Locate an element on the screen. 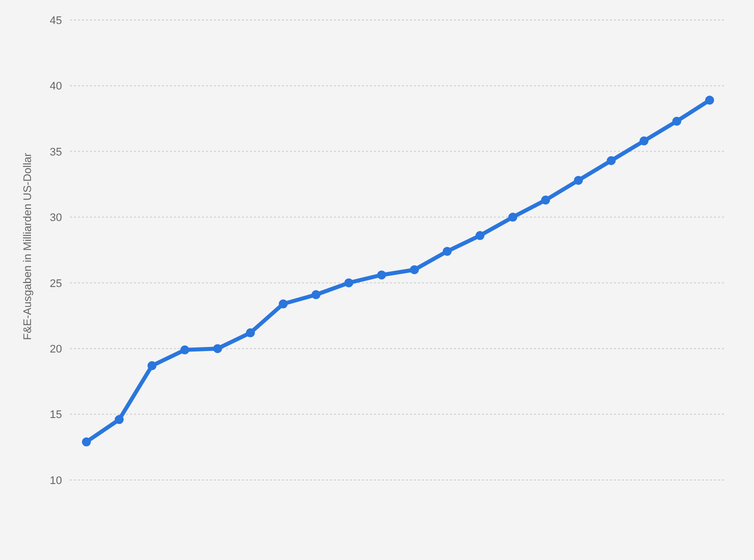 The image size is (754, 560). y-tick-label: 20 is located at coordinates (56, 349).